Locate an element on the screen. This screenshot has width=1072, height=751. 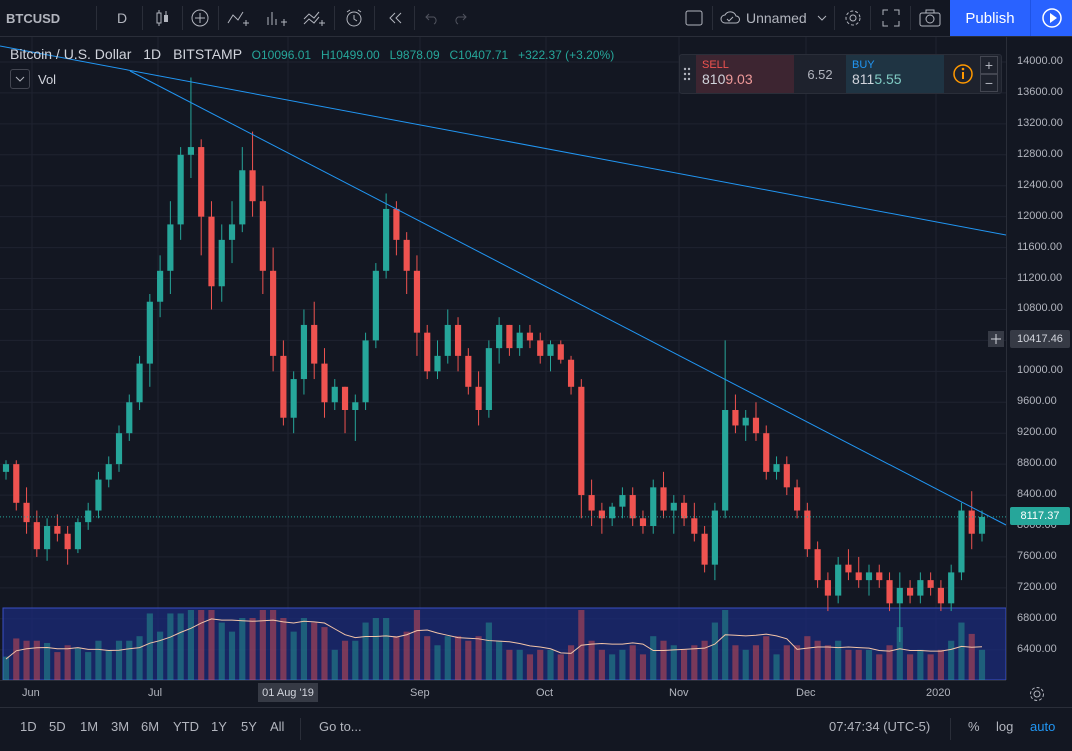
legend-close: C10407.71 is located at coordinates (479, 55).